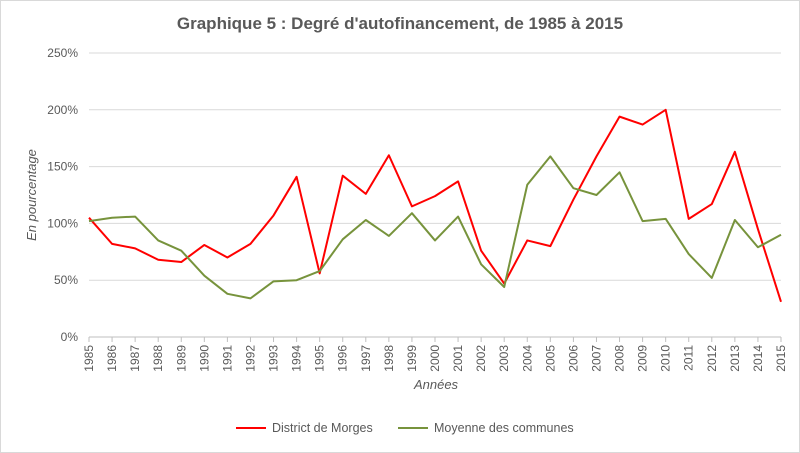 This screenshot has height=453, width=800. What do you see at coordinates (436, 384) in the screenshot?
I see `x-axis-label: Années` at bounding box center [436, 384].